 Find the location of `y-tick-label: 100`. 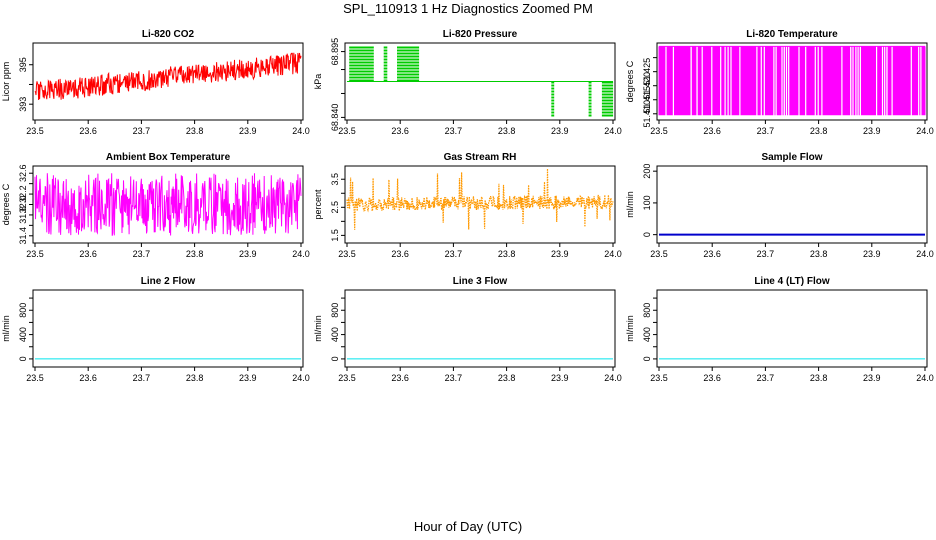

y-tick-label: 100 is located at coordinates (647, 202).